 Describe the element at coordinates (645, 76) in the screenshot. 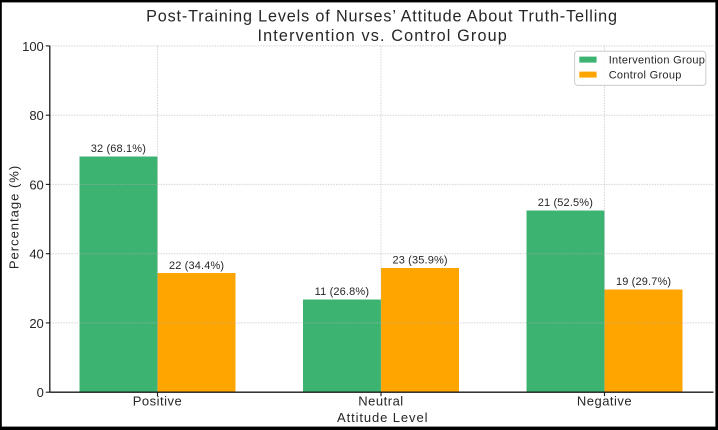

I see `svg-text: Control Group` at that location.